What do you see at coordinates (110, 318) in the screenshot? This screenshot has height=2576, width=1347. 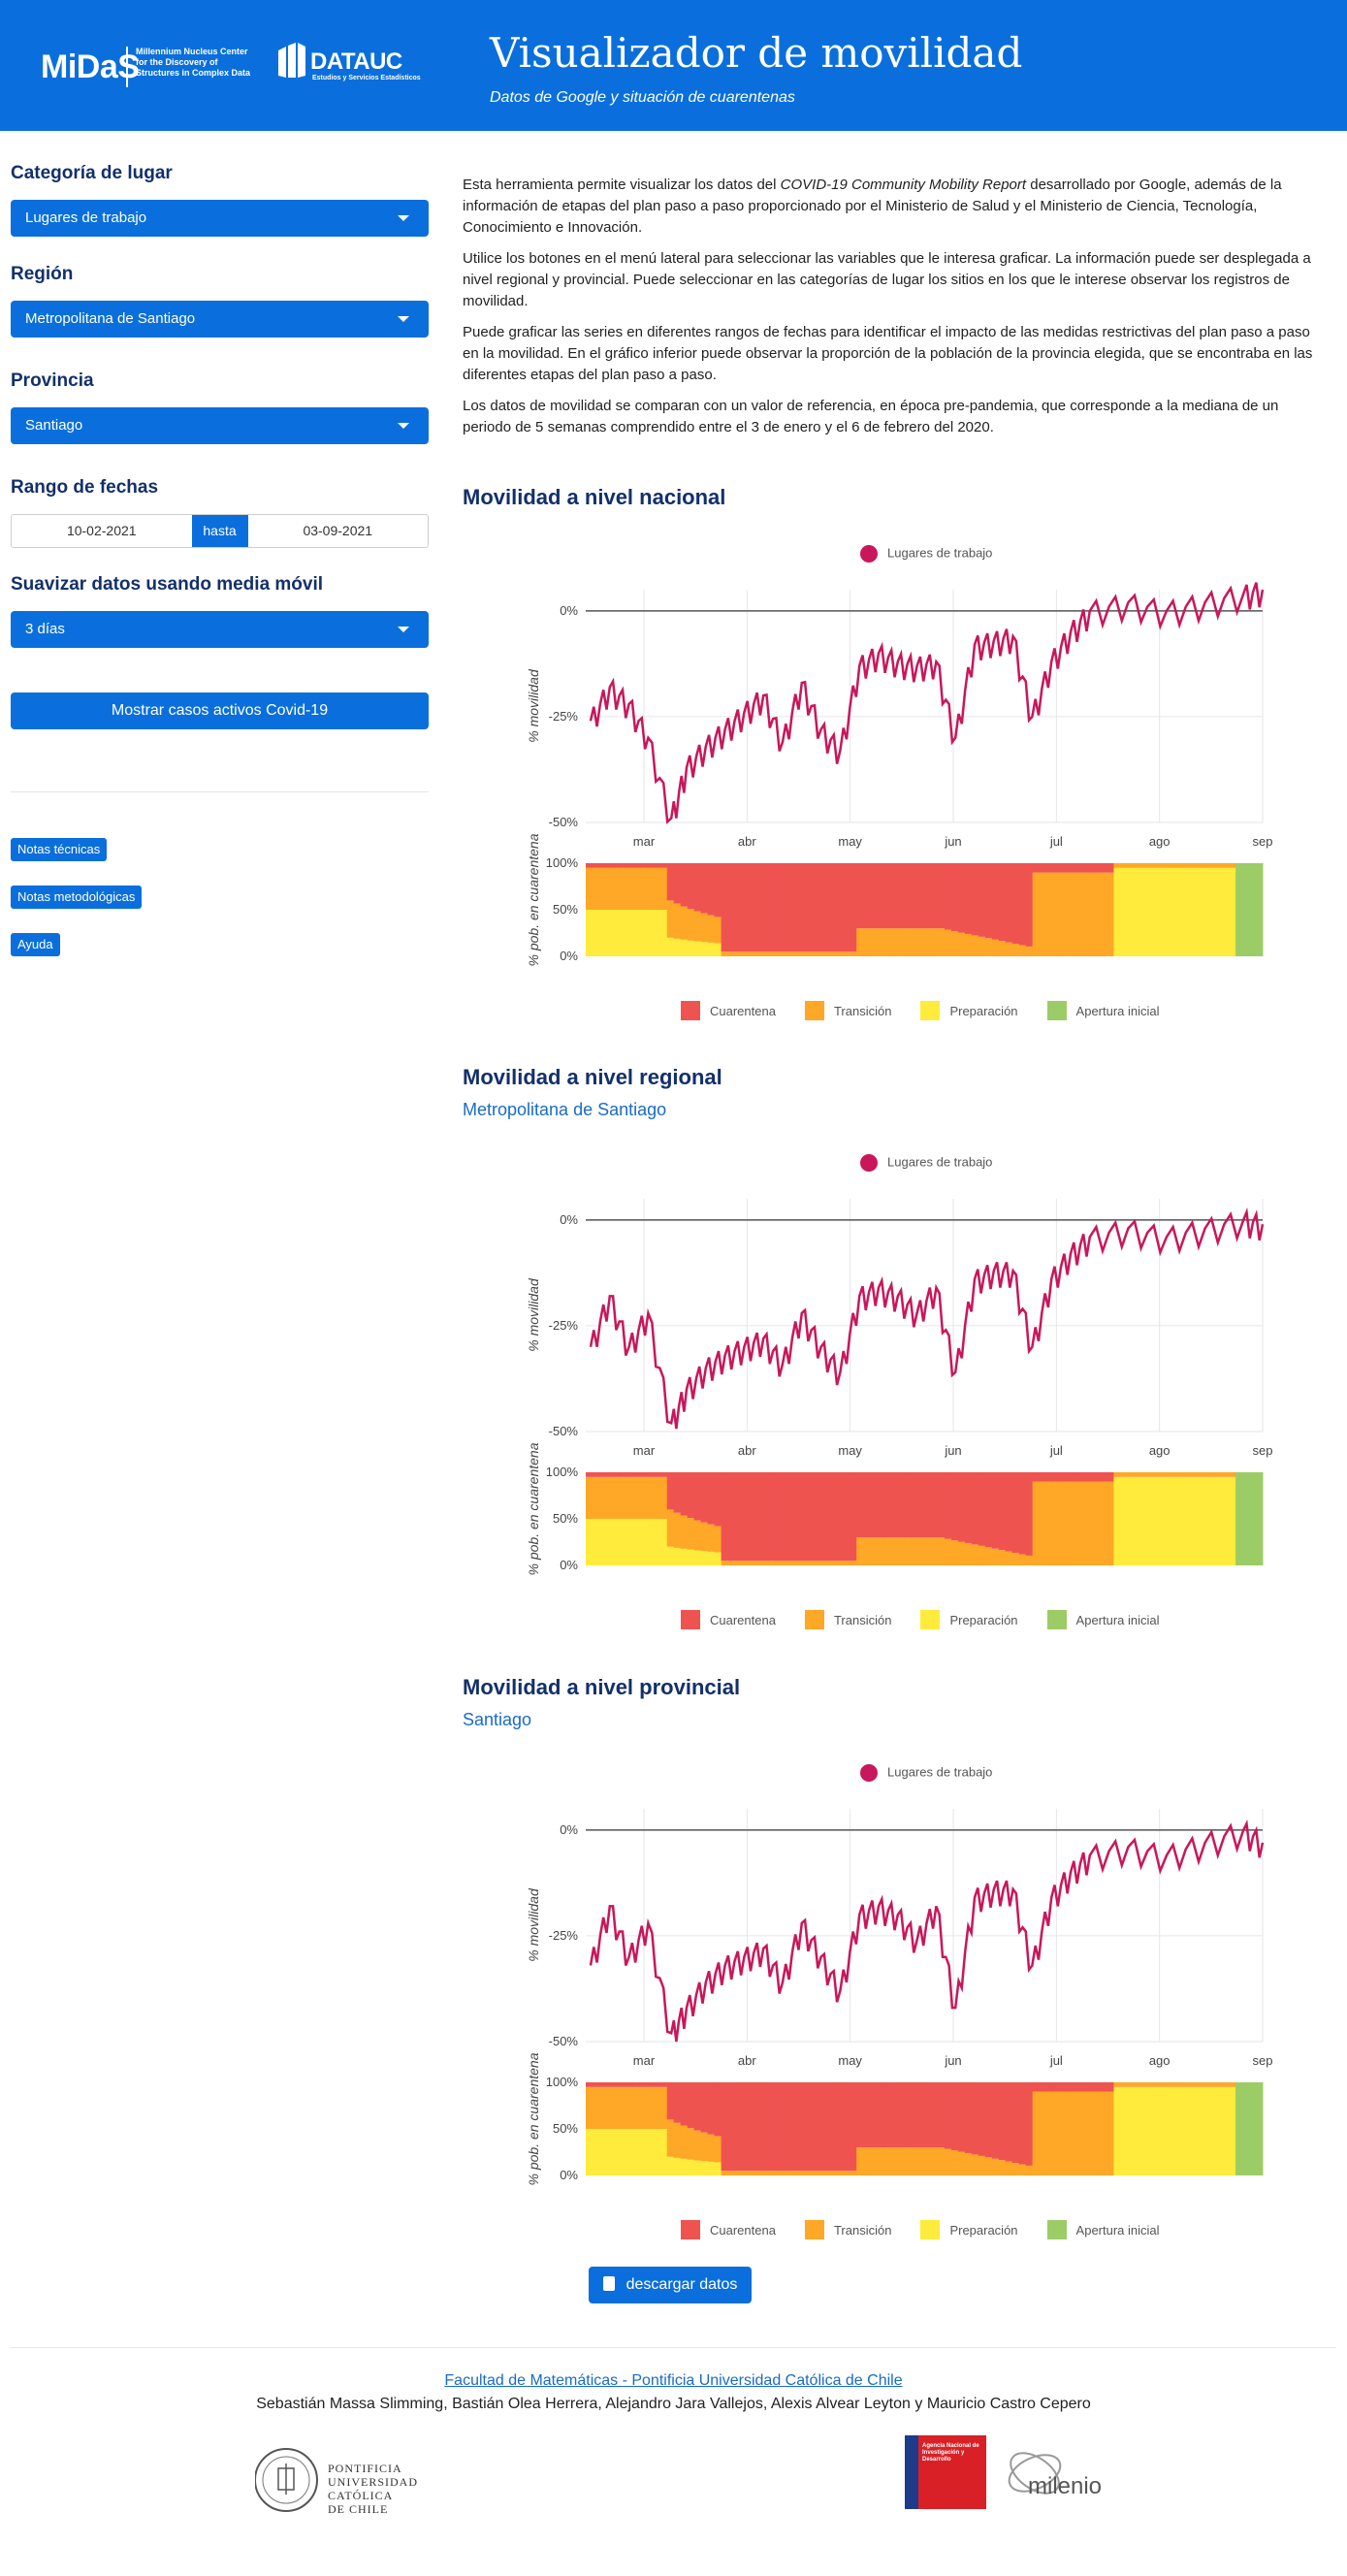 I see `region-select-value: Metropolitana de Santiago` at bounding box center [110, 318].